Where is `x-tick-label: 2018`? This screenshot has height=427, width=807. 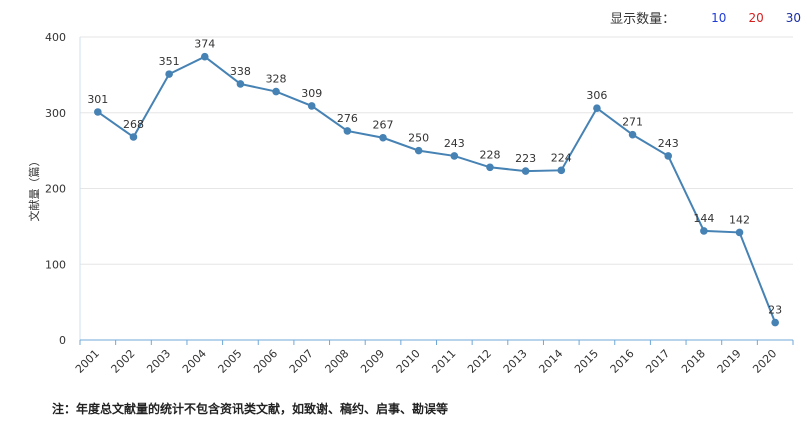 x-tick-label: 2018 is located at coordinates (693, 361).